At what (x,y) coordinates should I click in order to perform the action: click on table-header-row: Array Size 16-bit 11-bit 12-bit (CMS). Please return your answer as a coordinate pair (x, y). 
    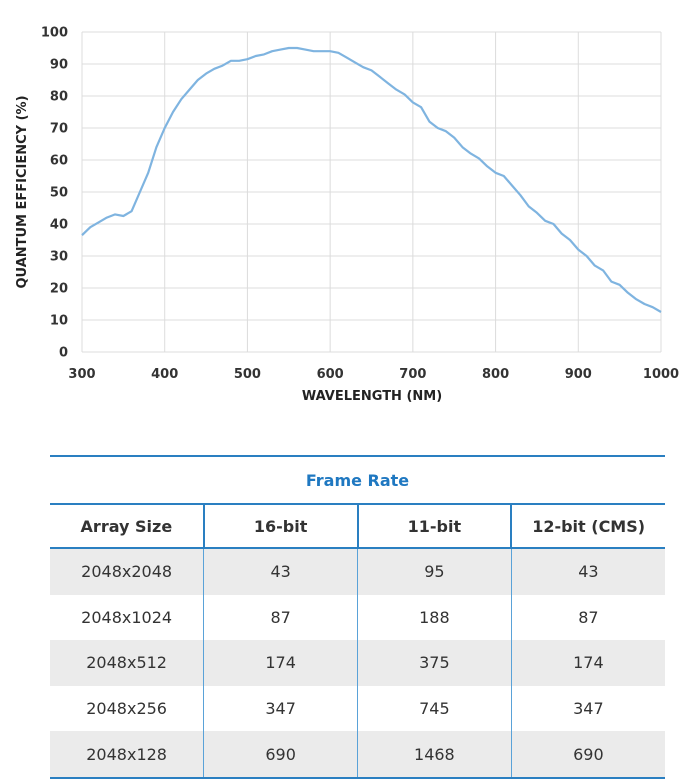
    Looking at the image, I should click on (357, 526).